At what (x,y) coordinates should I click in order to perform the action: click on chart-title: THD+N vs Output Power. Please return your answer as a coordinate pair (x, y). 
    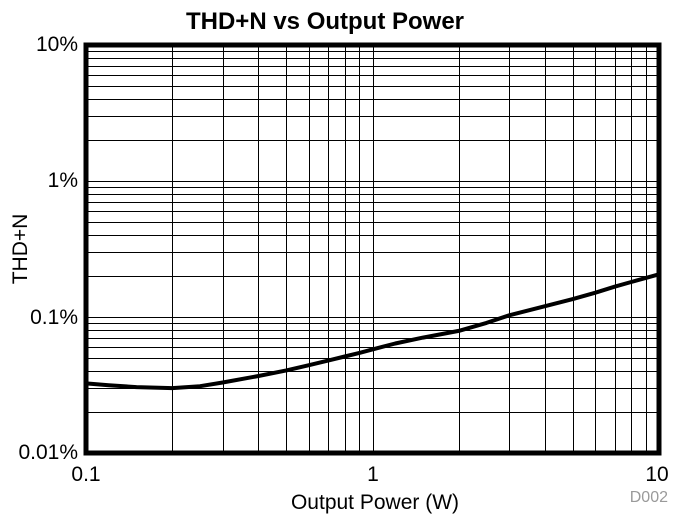
    Looking at the image, I should click on (325, 21).